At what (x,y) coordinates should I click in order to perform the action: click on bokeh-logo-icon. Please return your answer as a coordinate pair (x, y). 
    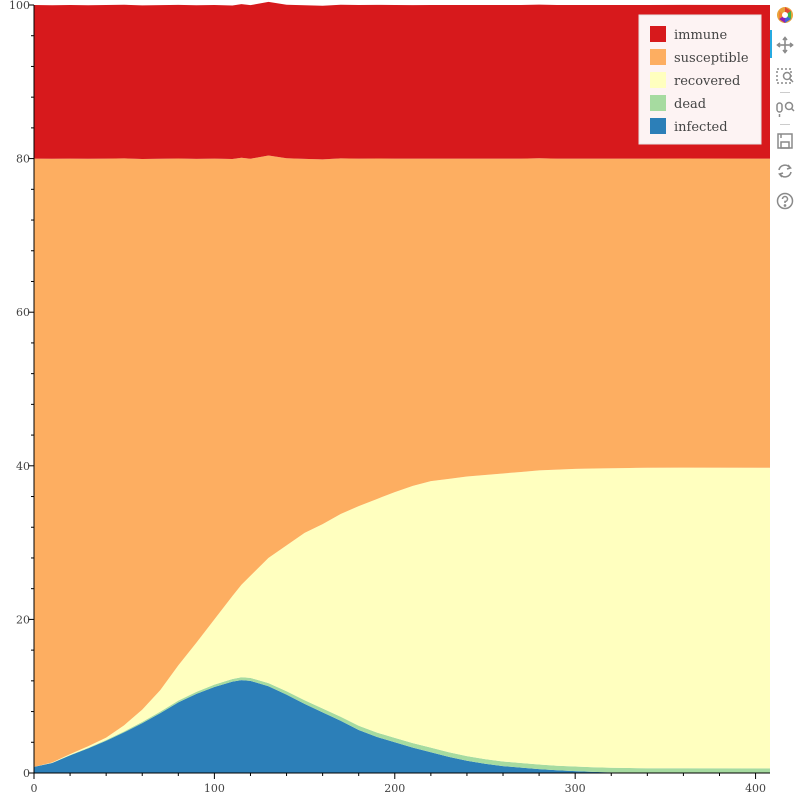
    Looking at the image, I should click on (785, 15).